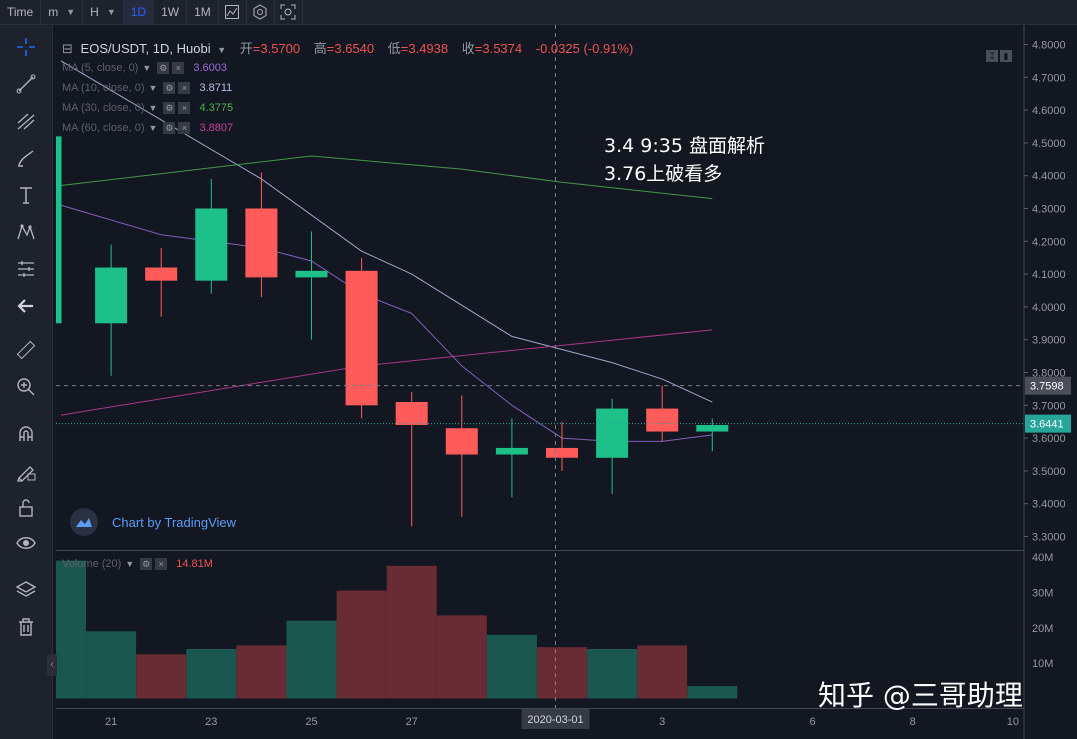 The height and width of the screenshot is (739, 1077). I want to click on brand-text: Chart by TradingView, so click(174, 522).